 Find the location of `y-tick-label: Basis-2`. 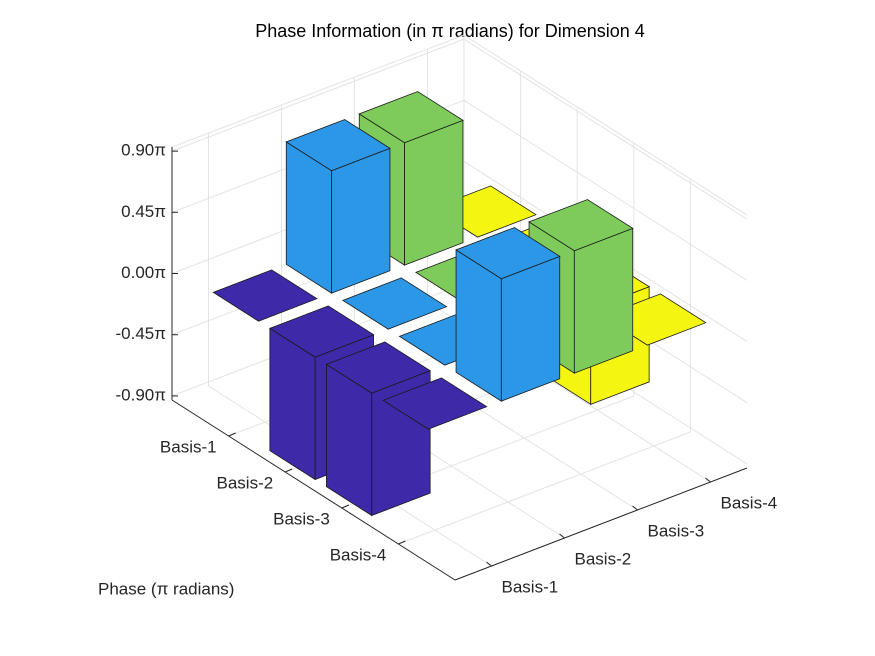

y-tick-label: Basis-2 is located at coordinates (245, 482).